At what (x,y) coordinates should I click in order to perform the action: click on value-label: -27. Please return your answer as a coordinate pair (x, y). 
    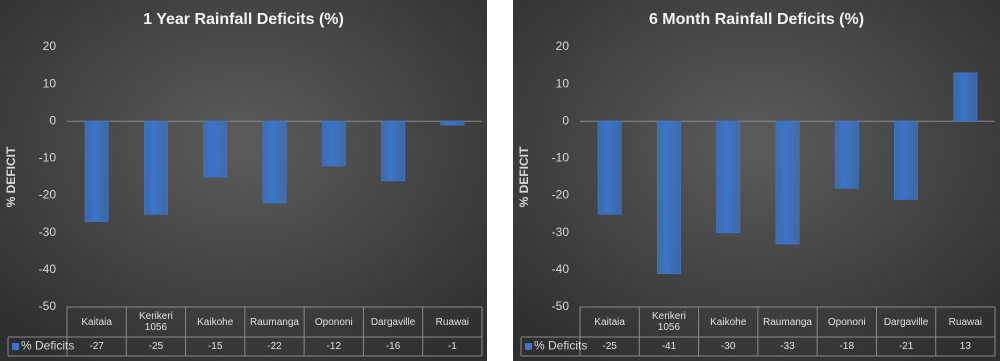
    Looking at the image, I should click on (96, 346).